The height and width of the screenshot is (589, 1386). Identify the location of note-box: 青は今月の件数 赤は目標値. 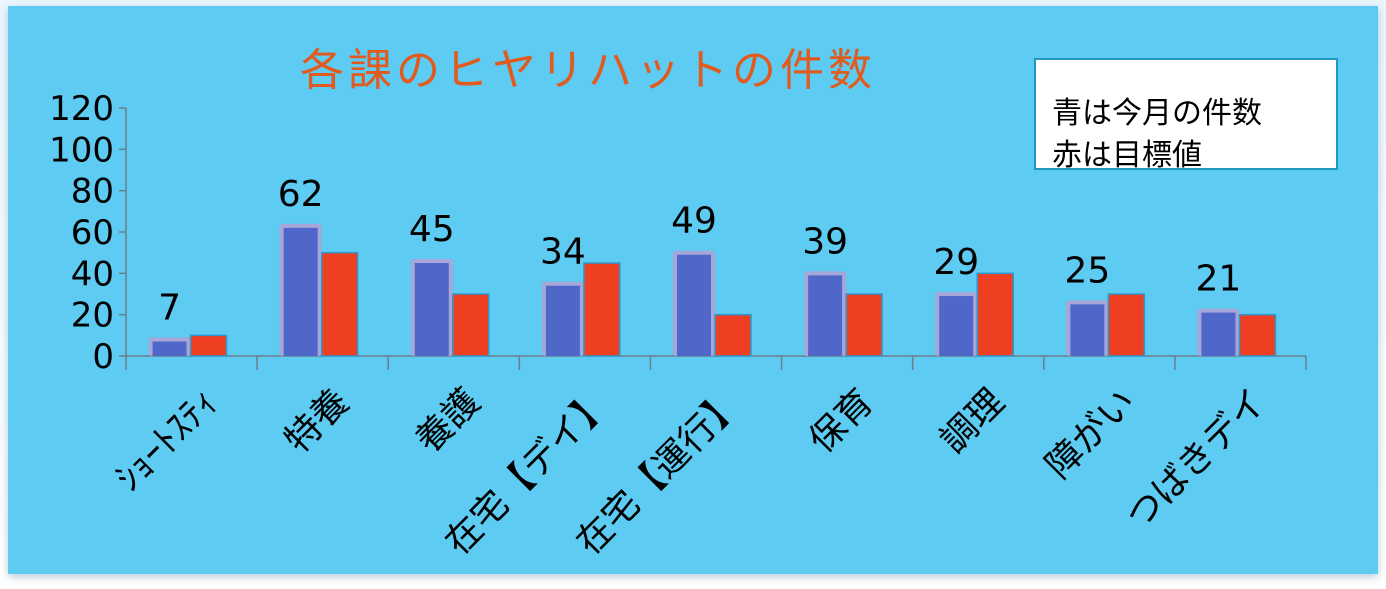
(1186, 115).